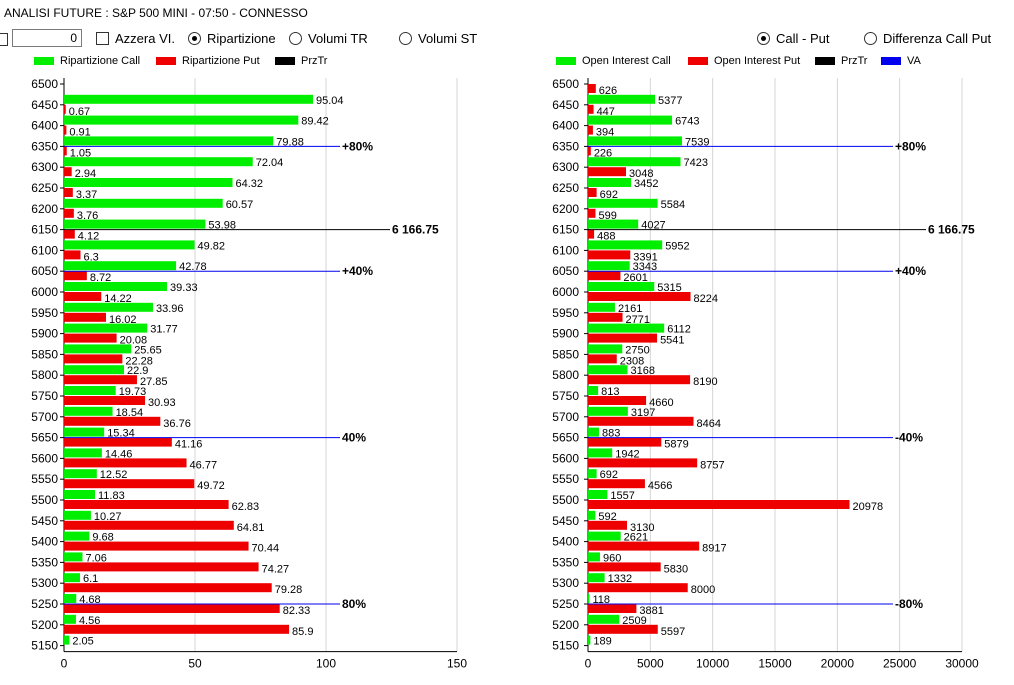 Image resolution: width=1014 pixels, height=685 pixels. What do you see at coordinates (927, 38) in the screenshot?
I see `diff-call-put-radio: Differenza Call Put` at bounding box center [927, 38].